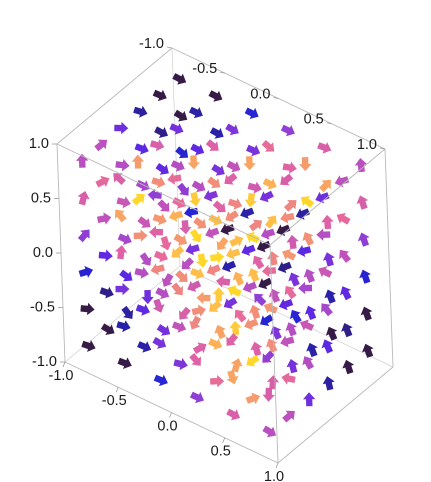 Image resolution: width=431 pixels, height=482 pixels. What do you see at coordinates (114, 401) in the screenshot?
I see `bottom-tick-label: -0.5` at bounding box center [114, 401].